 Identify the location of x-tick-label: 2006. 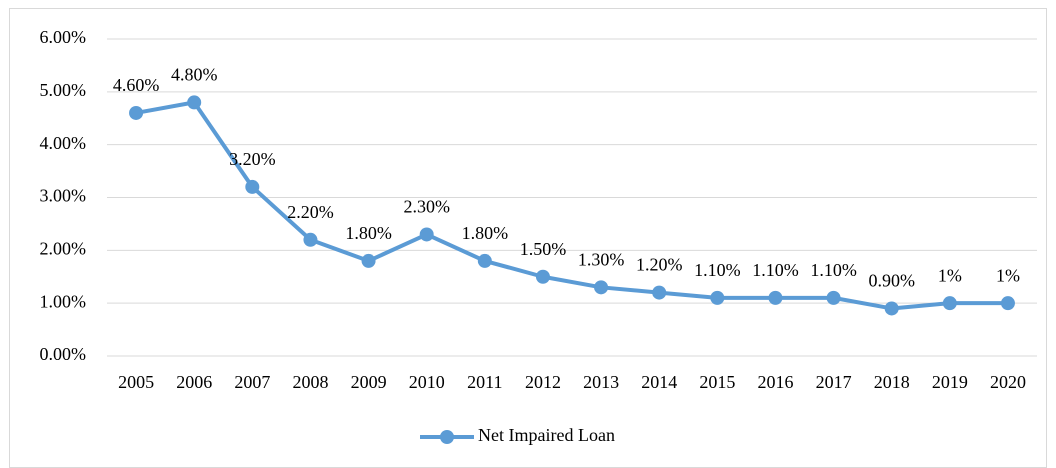
(194, 382).